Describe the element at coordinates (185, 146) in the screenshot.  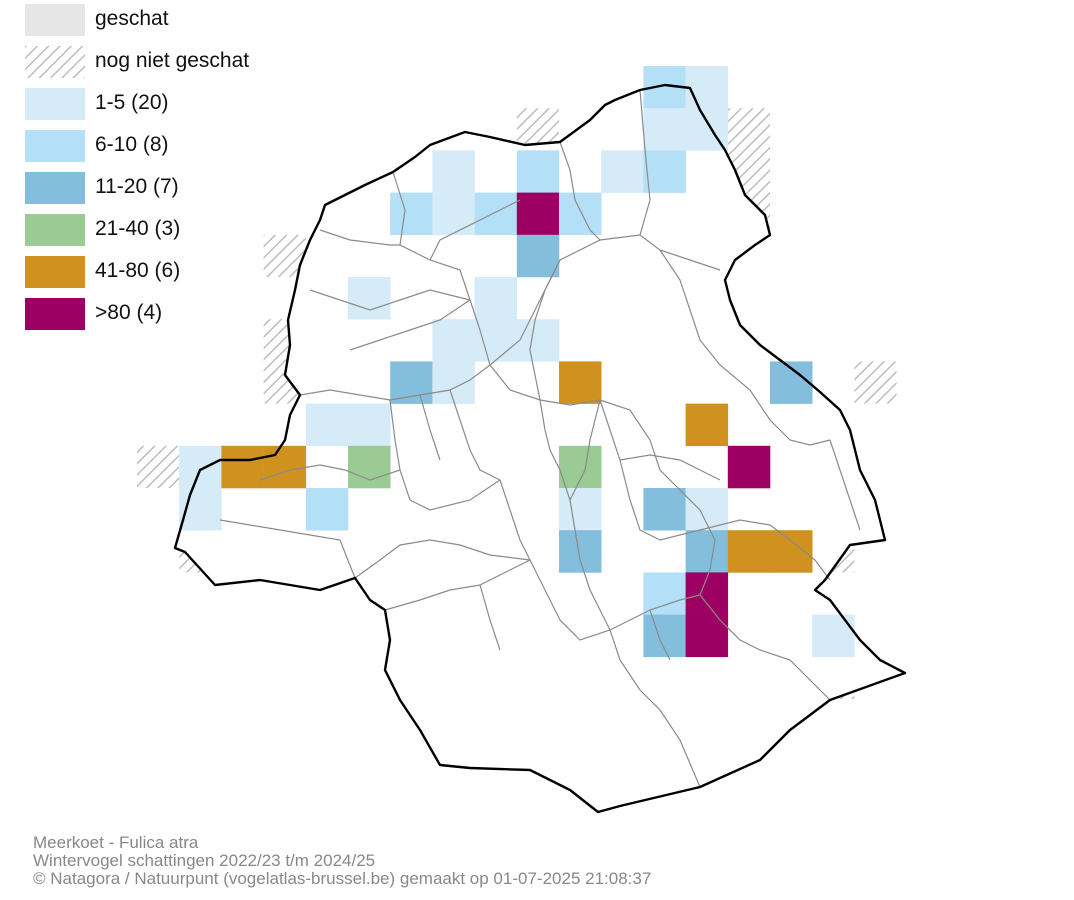
I see `legend-item-6-10: 6-10 (8)` at that location.